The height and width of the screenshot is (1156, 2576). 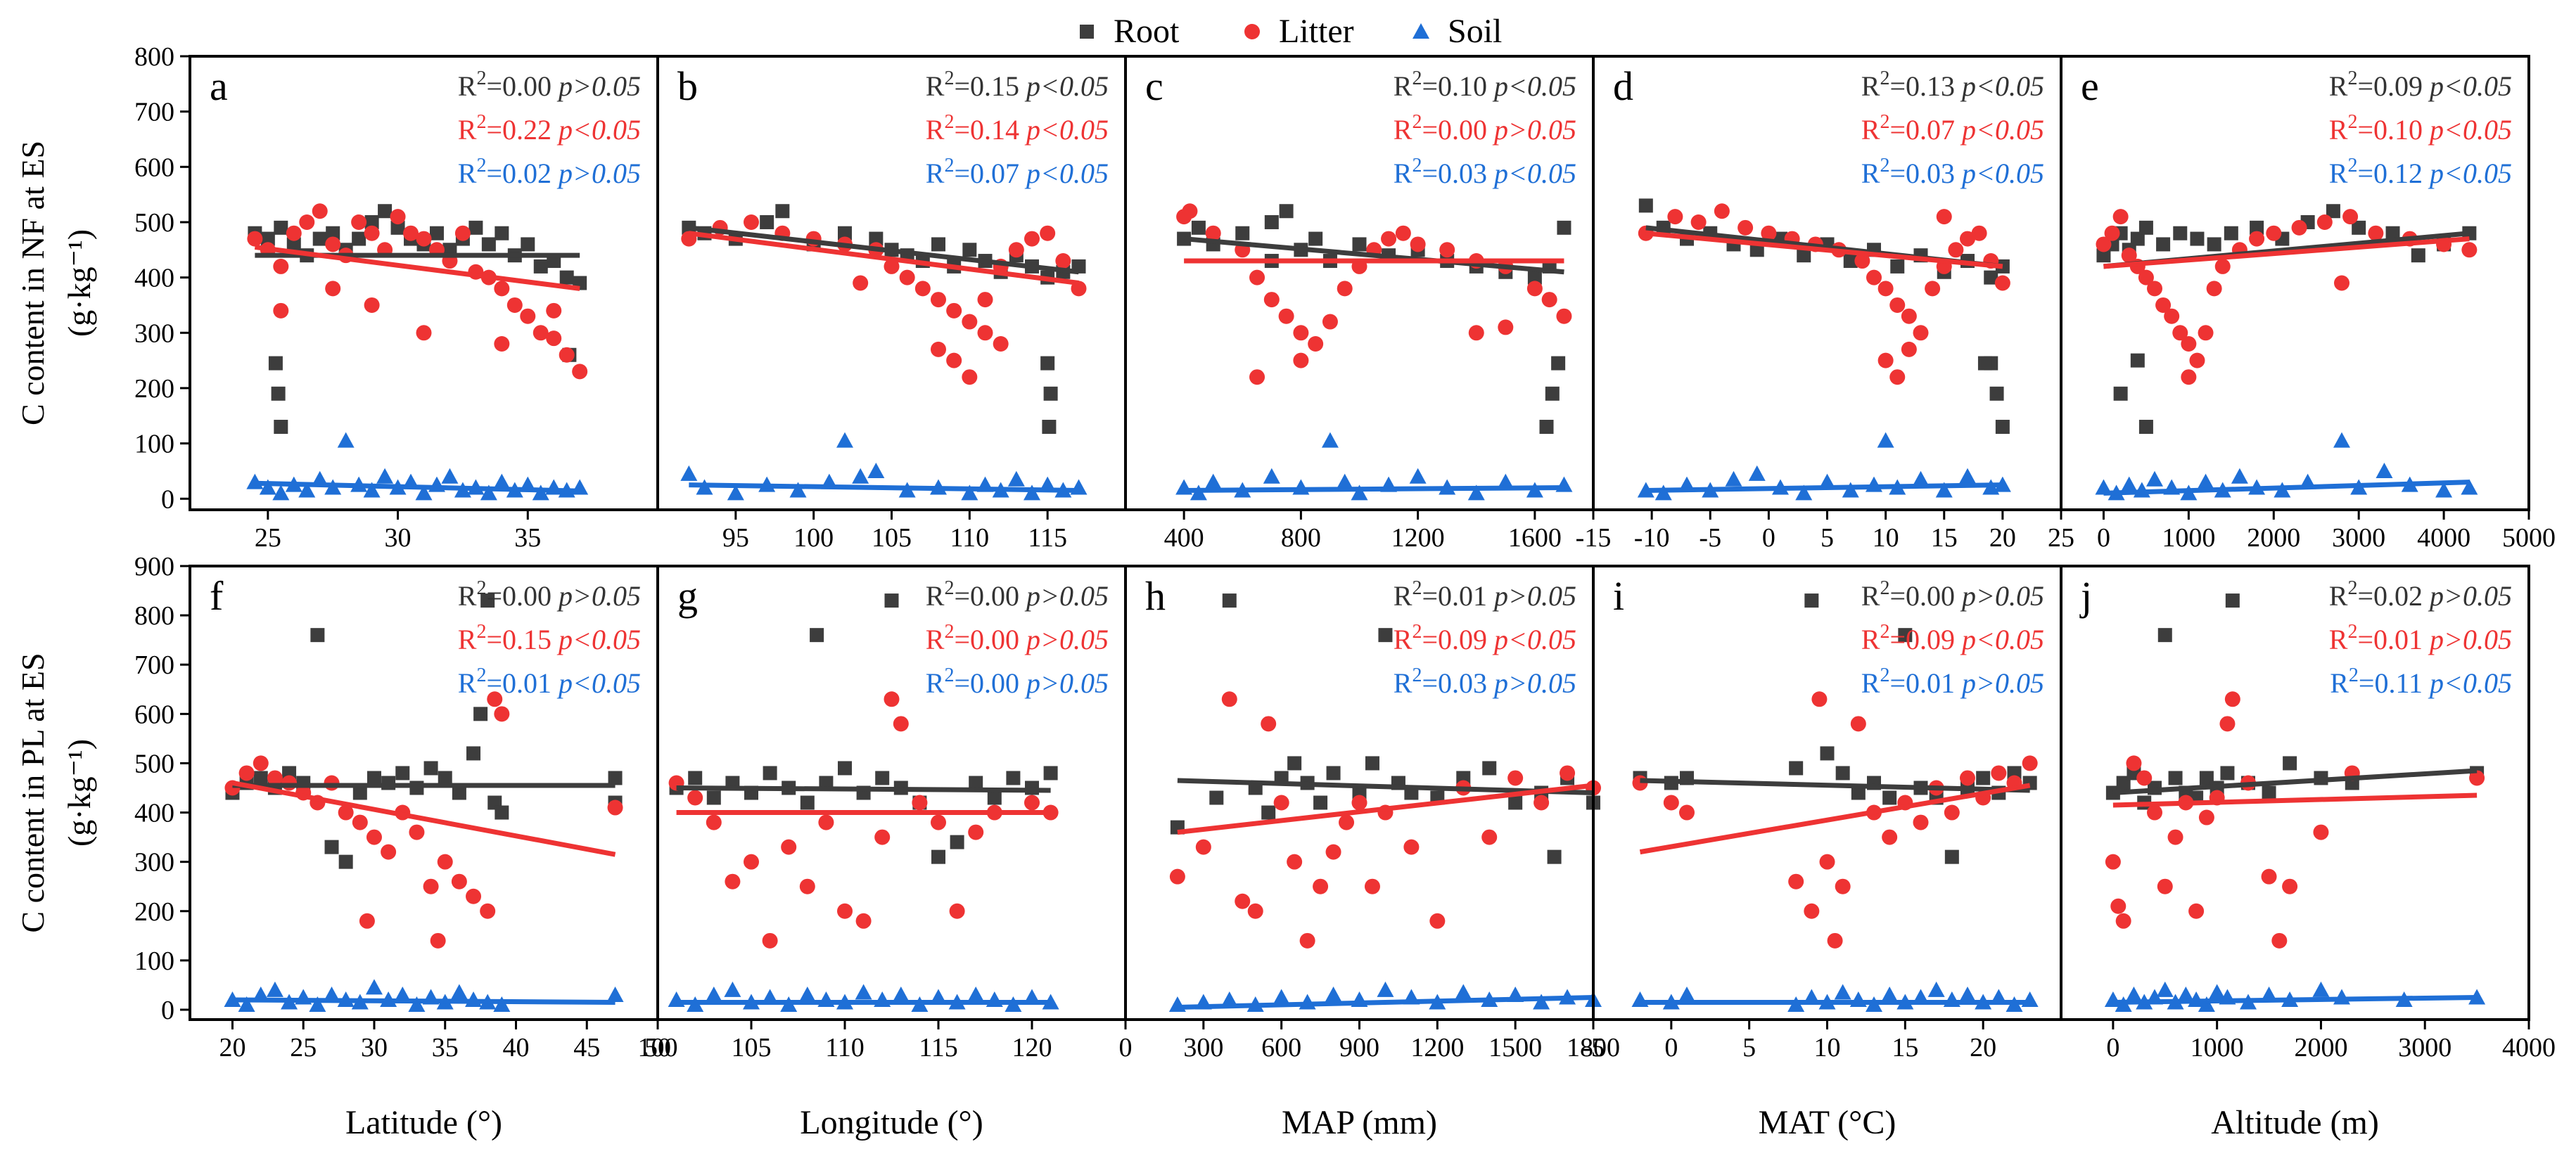 What do you see at coordinates (845, 1047) in the screenshot?
I see `x-tick-label: 110` at bounding box center [845, 1047].